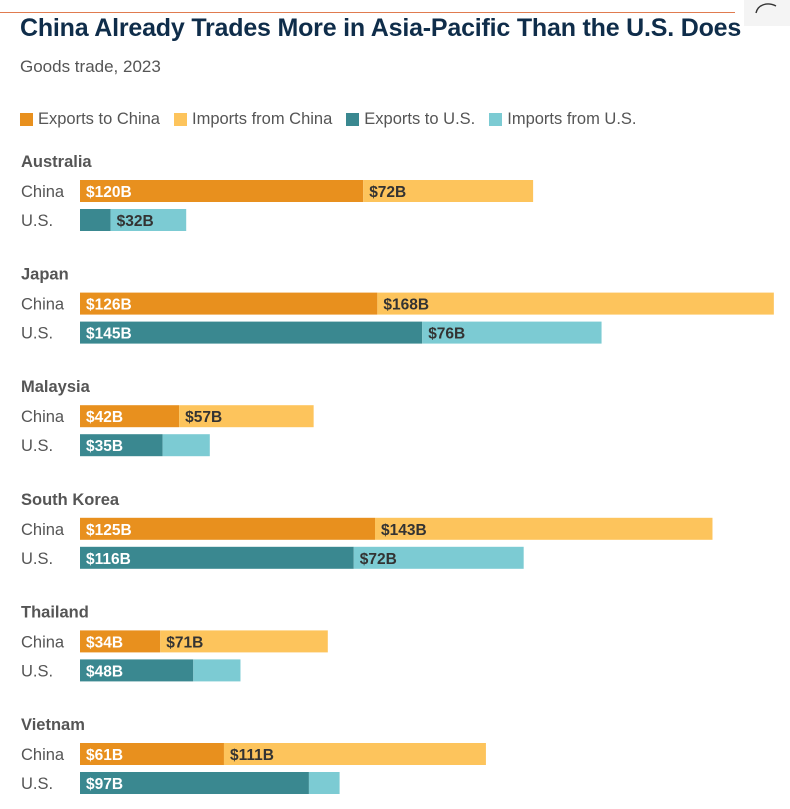 The image size is (790, 809). What do you see at coordinates (572, 119) in the screenshot?
I see `legend-label: Imports from U.S.` at bounding box center [572, 119].